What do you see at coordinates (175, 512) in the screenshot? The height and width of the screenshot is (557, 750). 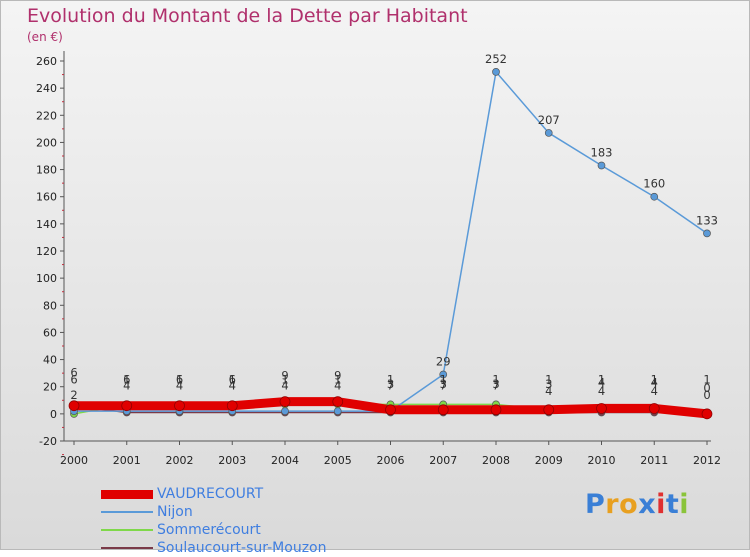 I see `legend-label-nijon: Nijon` at bounding box center [175, 512].